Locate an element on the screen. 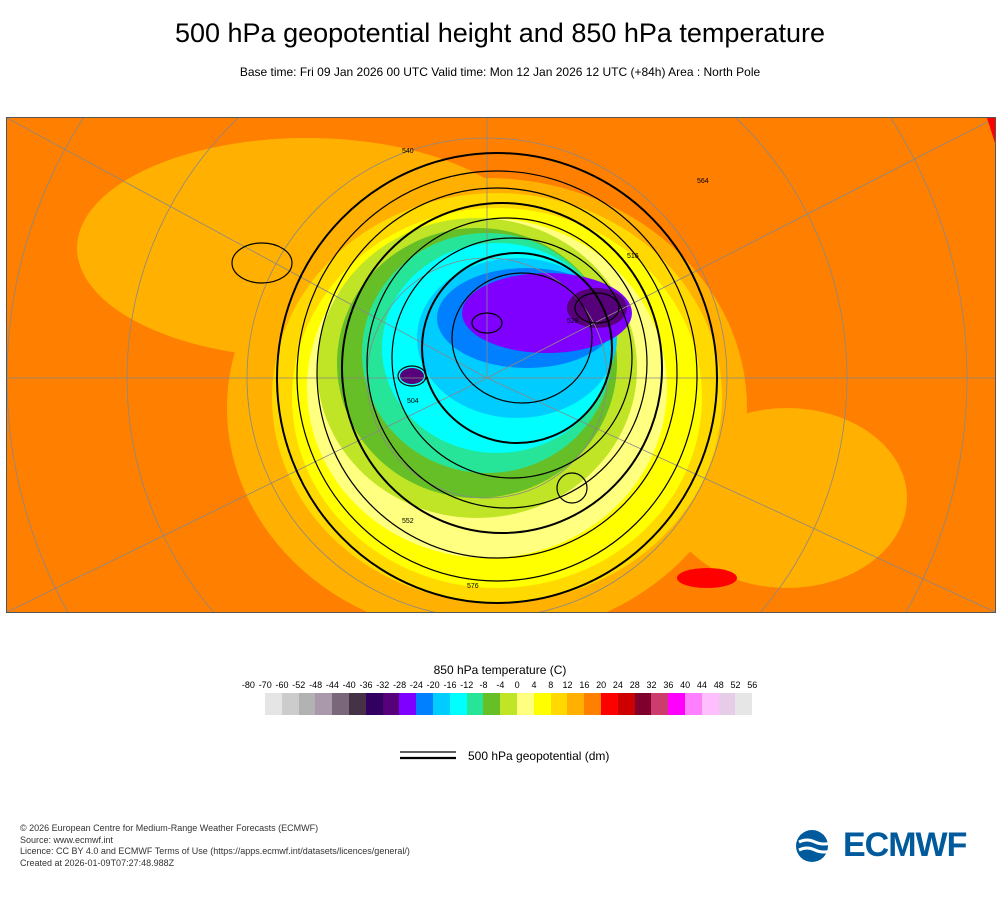 Image resolution: width=1000 pixels, height=900 pixels. colorbar-tick-label: -8 is located at coordinates (483, 685).